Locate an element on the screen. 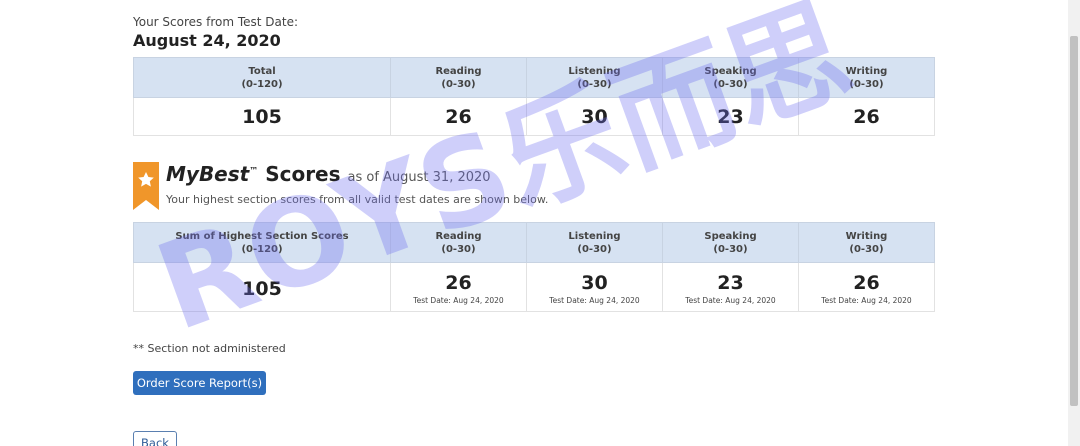 The height and width of the screenshot is (446, 1080). score-speaking: 23 is located at coordinates (730, 116).